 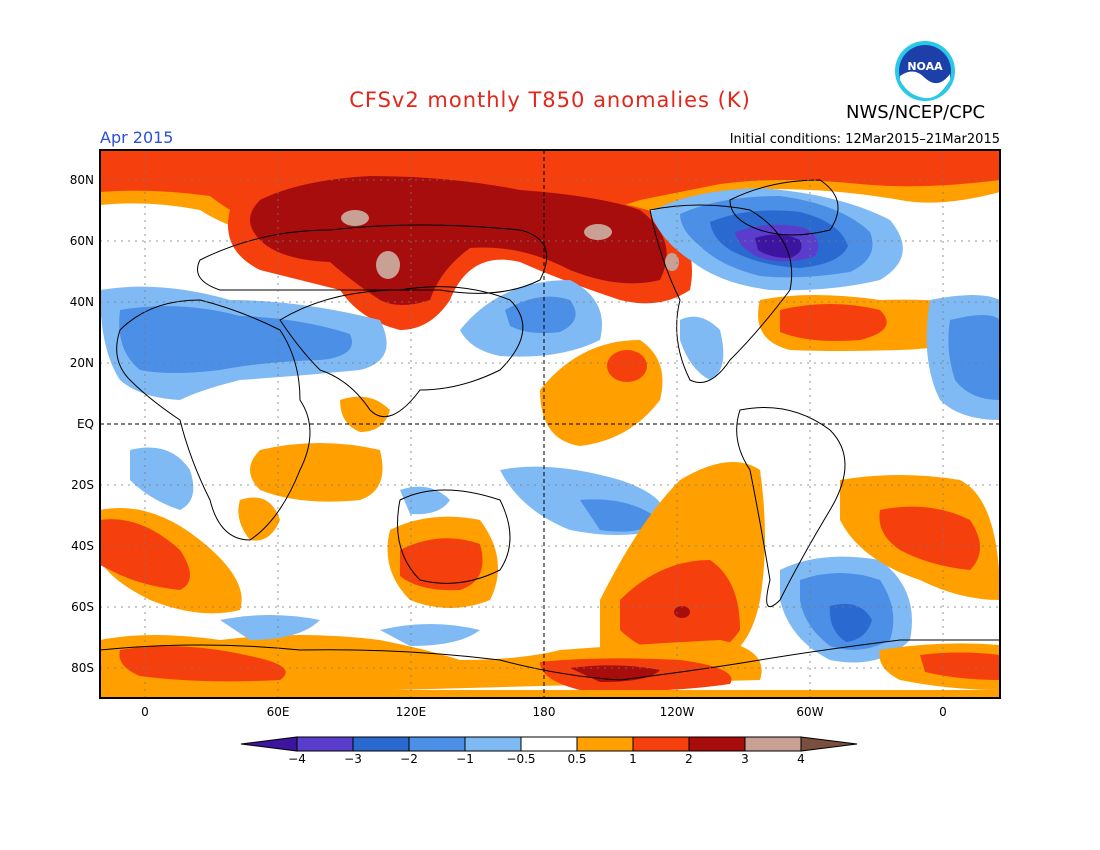 I want to click on lon-label: 60E, so click(x=278, y=712).